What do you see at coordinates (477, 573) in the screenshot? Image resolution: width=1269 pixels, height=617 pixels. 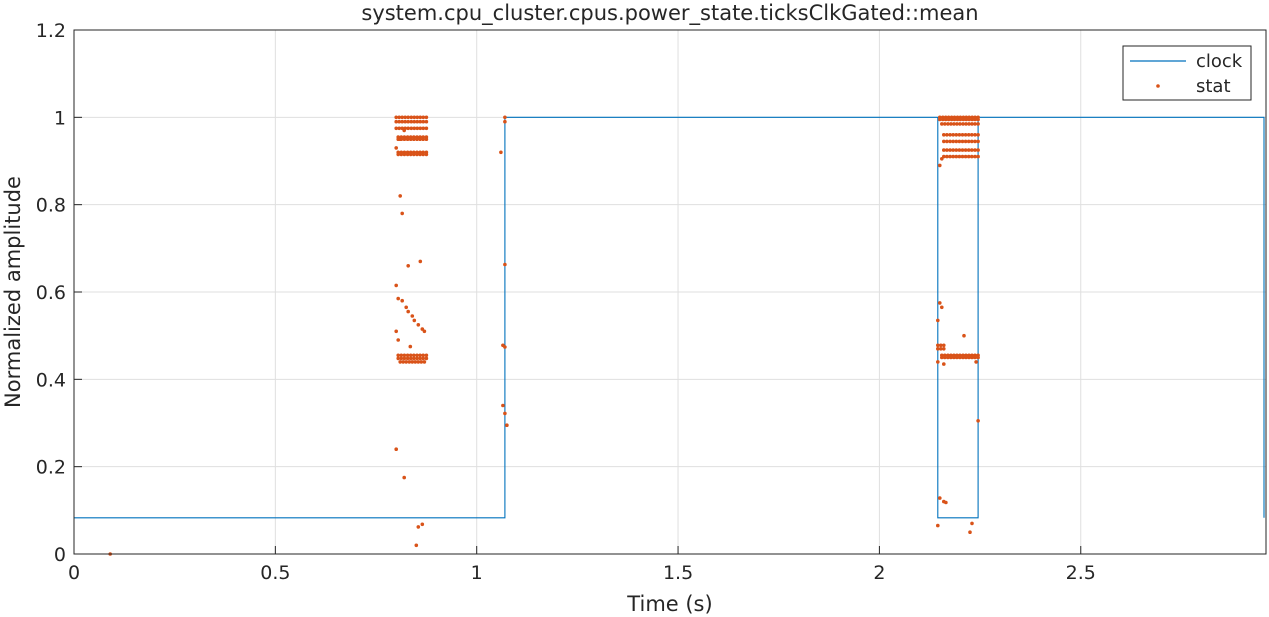 I see `x-tick-label: 1` at bounding box center [477, 573].